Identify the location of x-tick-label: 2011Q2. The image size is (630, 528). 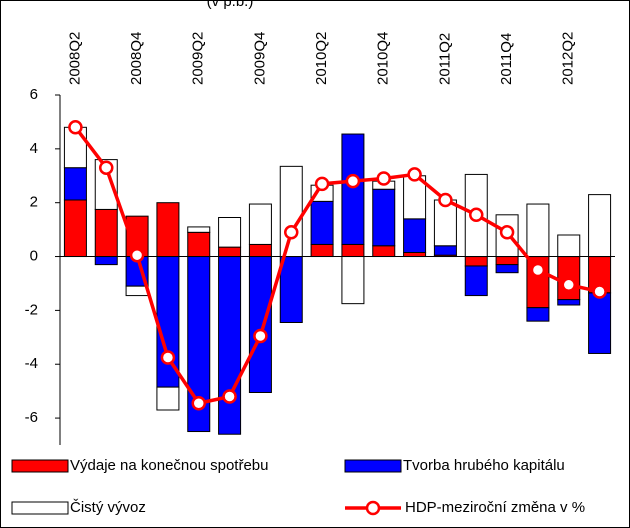
(444, 59).